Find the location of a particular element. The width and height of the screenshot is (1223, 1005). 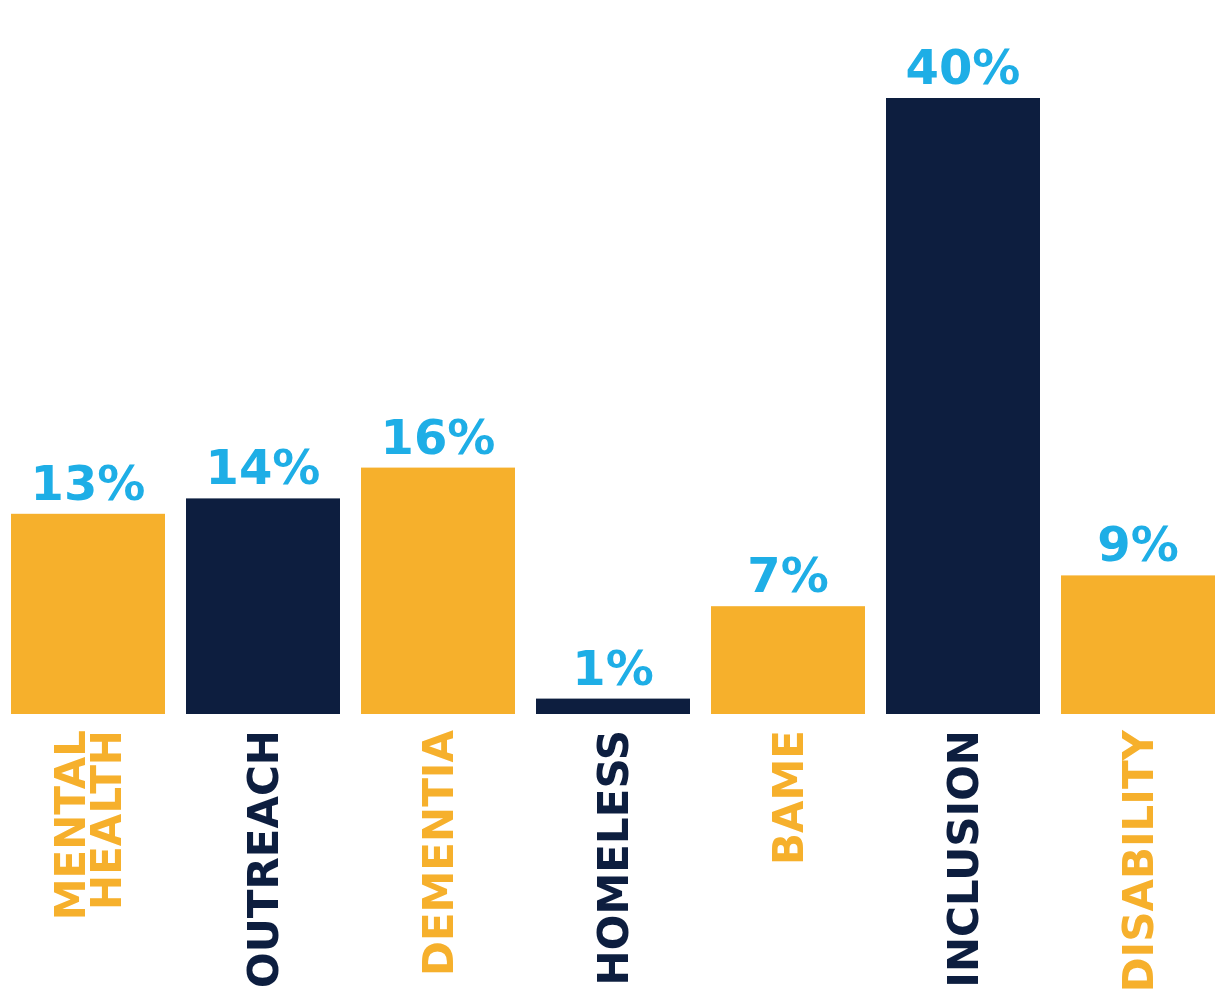

data-label: 13% is located at coordinates (88, 482).